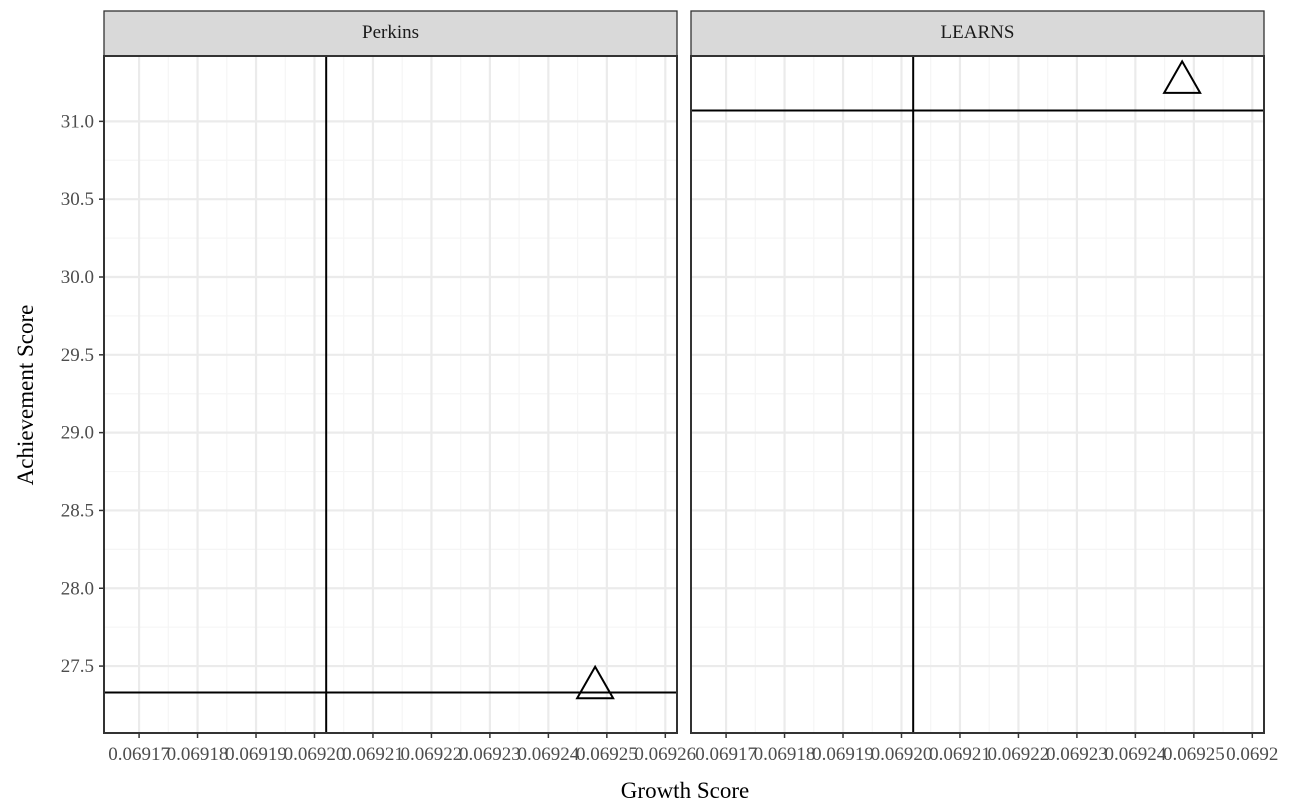  I want to click on facet-strip-perkins, so click(390, 33).